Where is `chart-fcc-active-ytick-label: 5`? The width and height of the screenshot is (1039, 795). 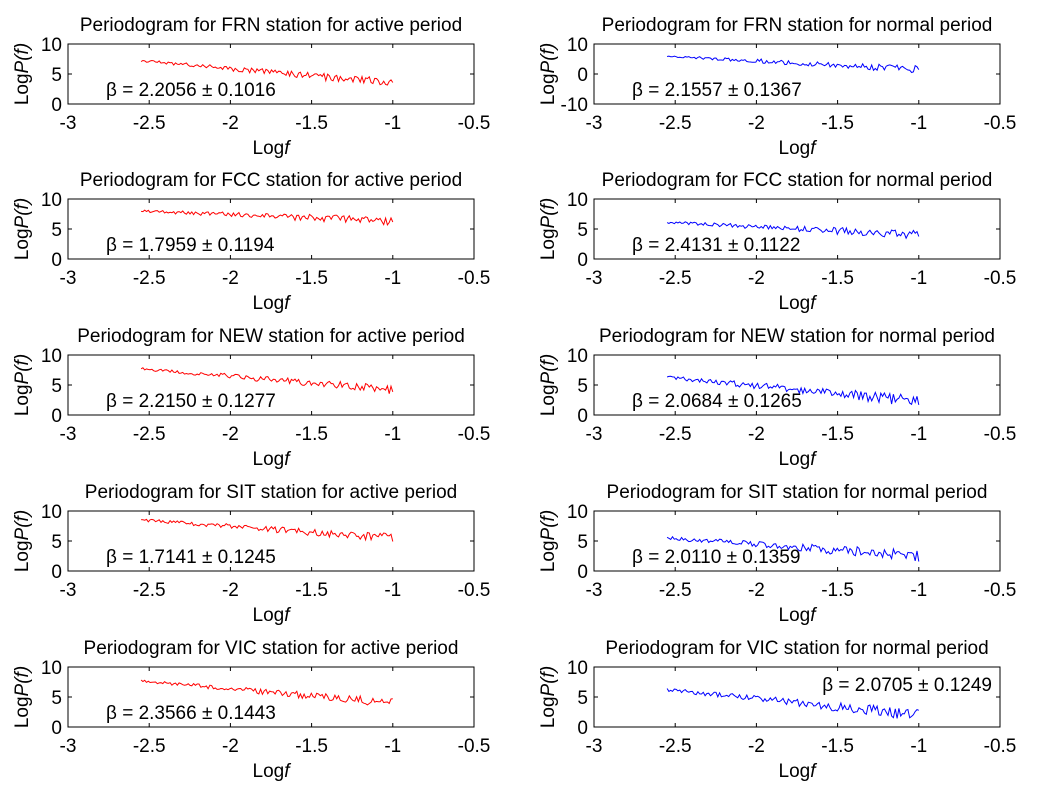 chart-fcc-active-ytick-label: 5 is located at coordinates (56, 230).